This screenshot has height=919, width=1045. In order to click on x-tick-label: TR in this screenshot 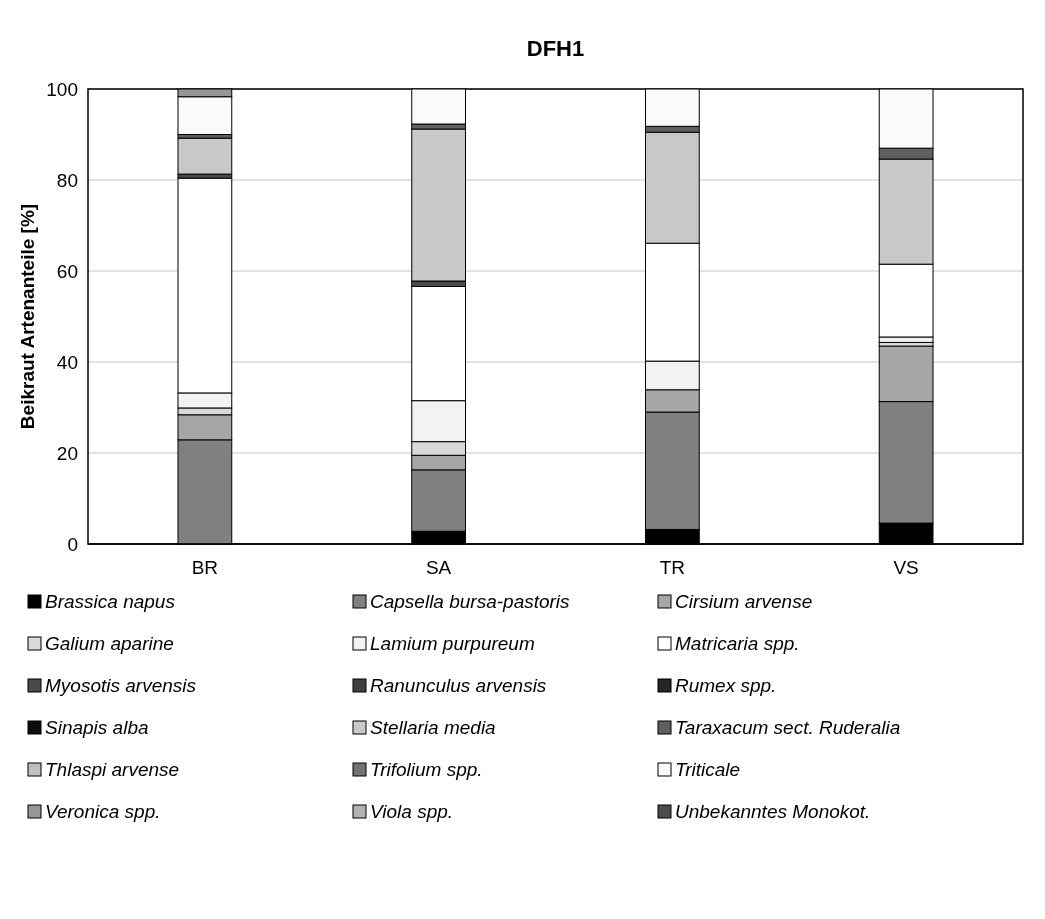, I will do `click(672, 567)`.